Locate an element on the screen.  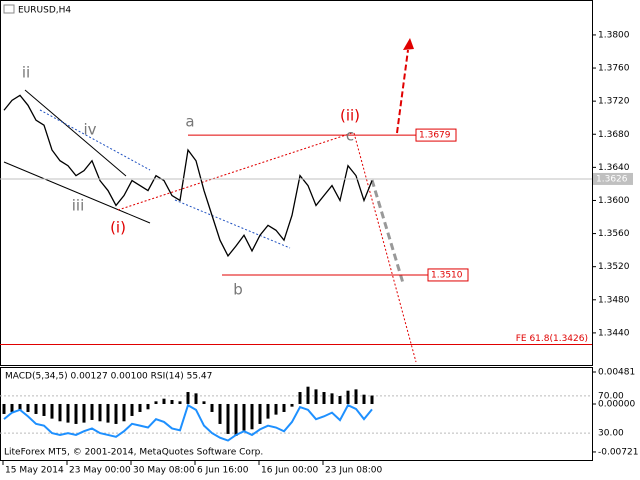
y-tick-label: 0.00481 is located at coordinates (616, 372).